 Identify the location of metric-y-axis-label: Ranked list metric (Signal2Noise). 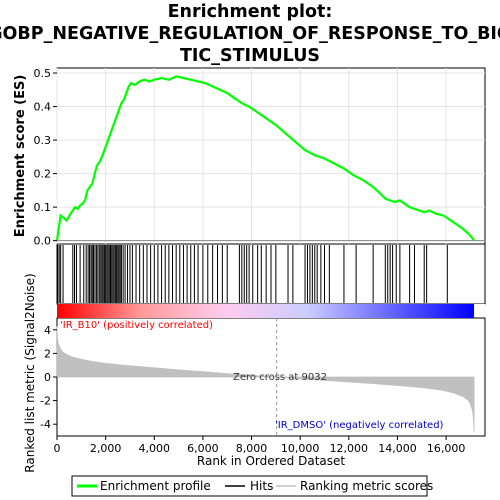
(30, 372).